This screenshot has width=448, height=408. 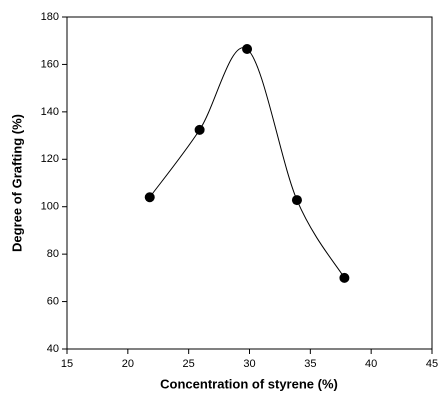 I want to click on x-tick-label: 45, so click(x=432, y=364).